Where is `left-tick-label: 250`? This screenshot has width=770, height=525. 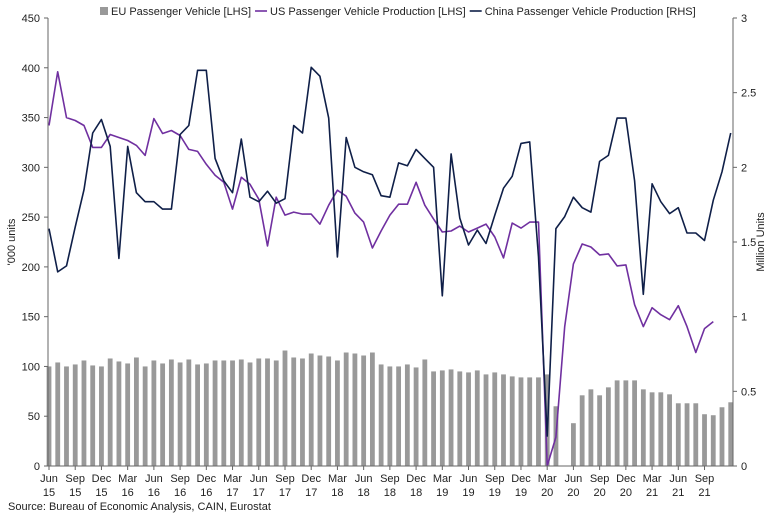 left-tick-label: 250 is located at coordinates (31, 218).